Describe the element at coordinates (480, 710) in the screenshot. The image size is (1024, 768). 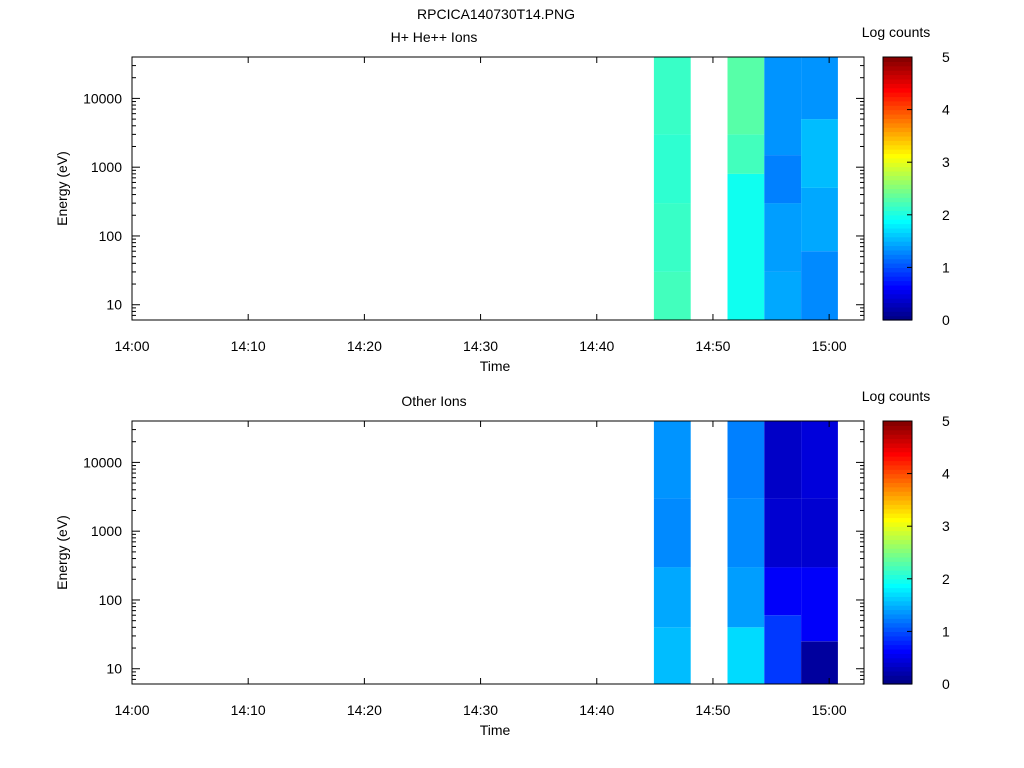
I see `x-tick-label: 14:30` at that location.